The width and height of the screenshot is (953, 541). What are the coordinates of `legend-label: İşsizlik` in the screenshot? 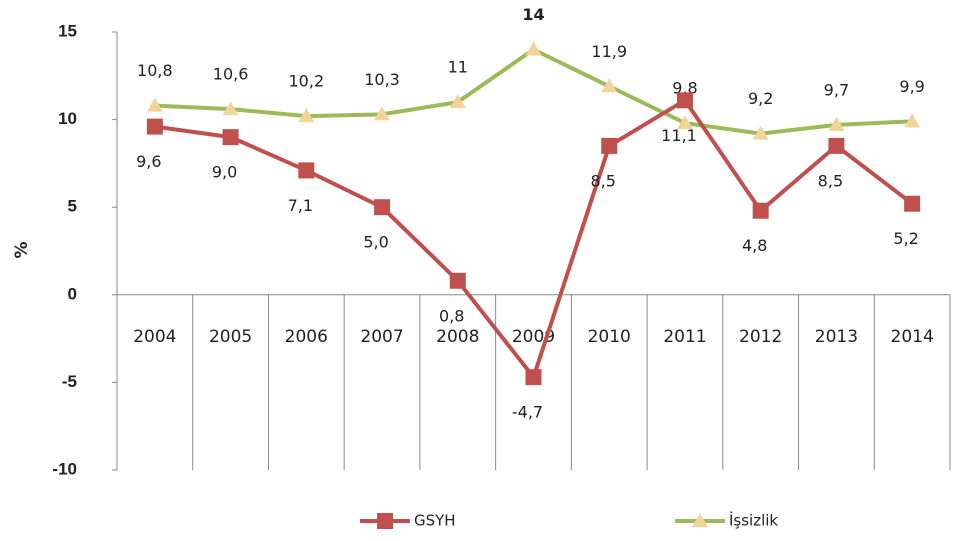 It's located at (753, 520).